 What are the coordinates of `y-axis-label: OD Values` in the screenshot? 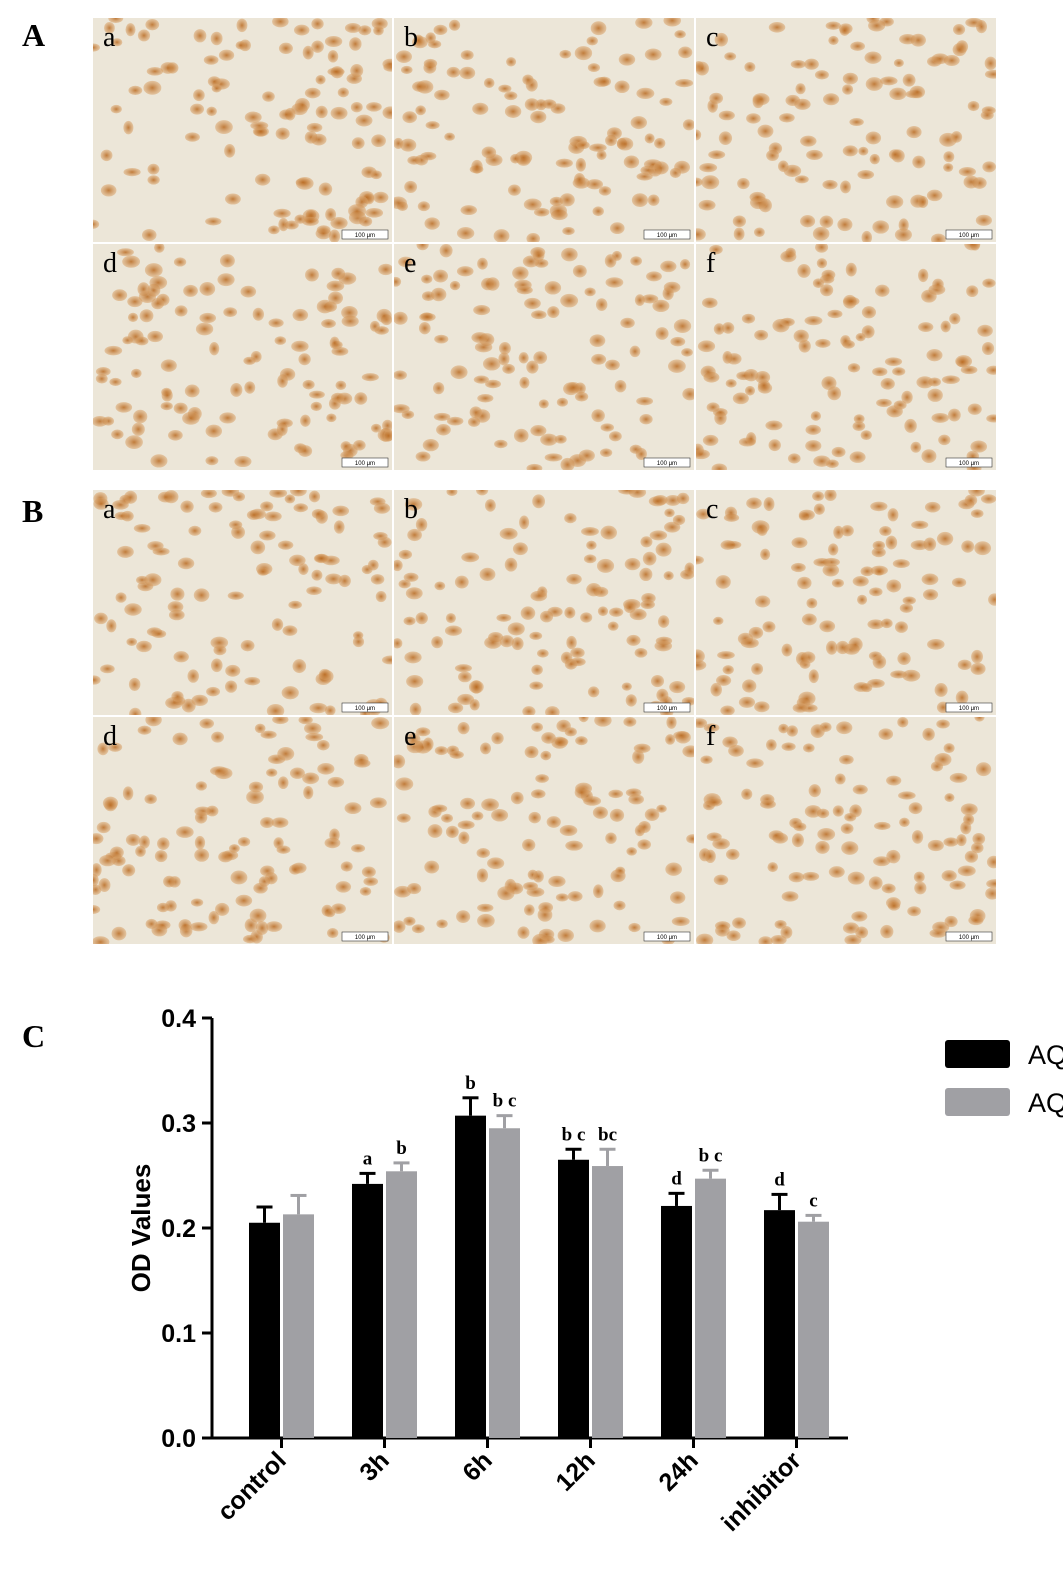 It's located at (141, 1228).